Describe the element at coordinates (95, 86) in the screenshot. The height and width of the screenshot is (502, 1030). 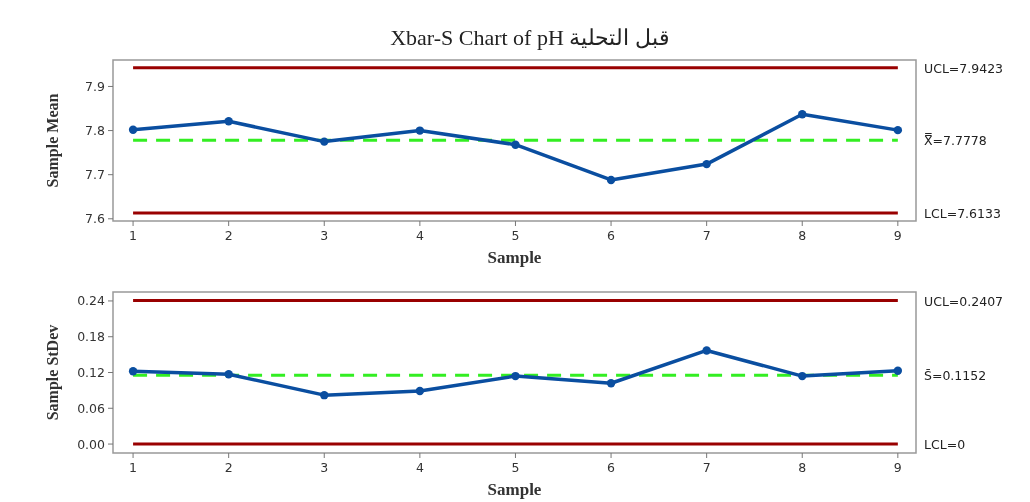
I see `y-tick-label: 7.9` at that location.